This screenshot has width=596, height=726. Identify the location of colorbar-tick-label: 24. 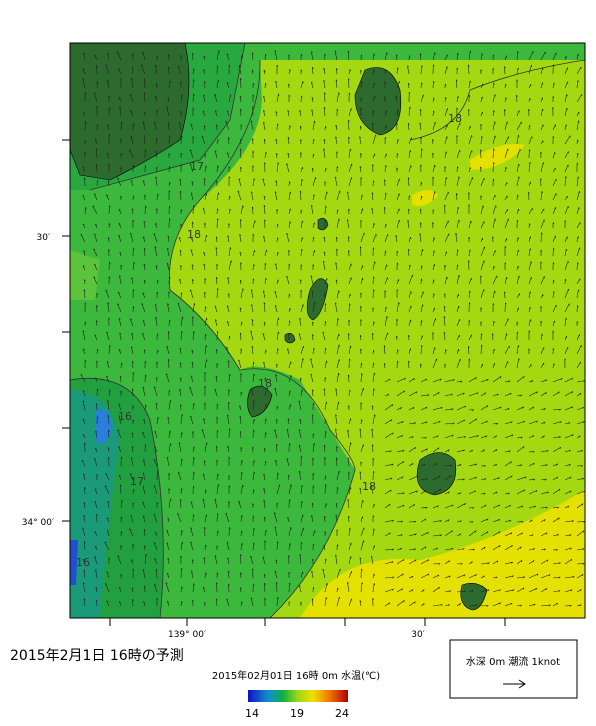
(342, 713).